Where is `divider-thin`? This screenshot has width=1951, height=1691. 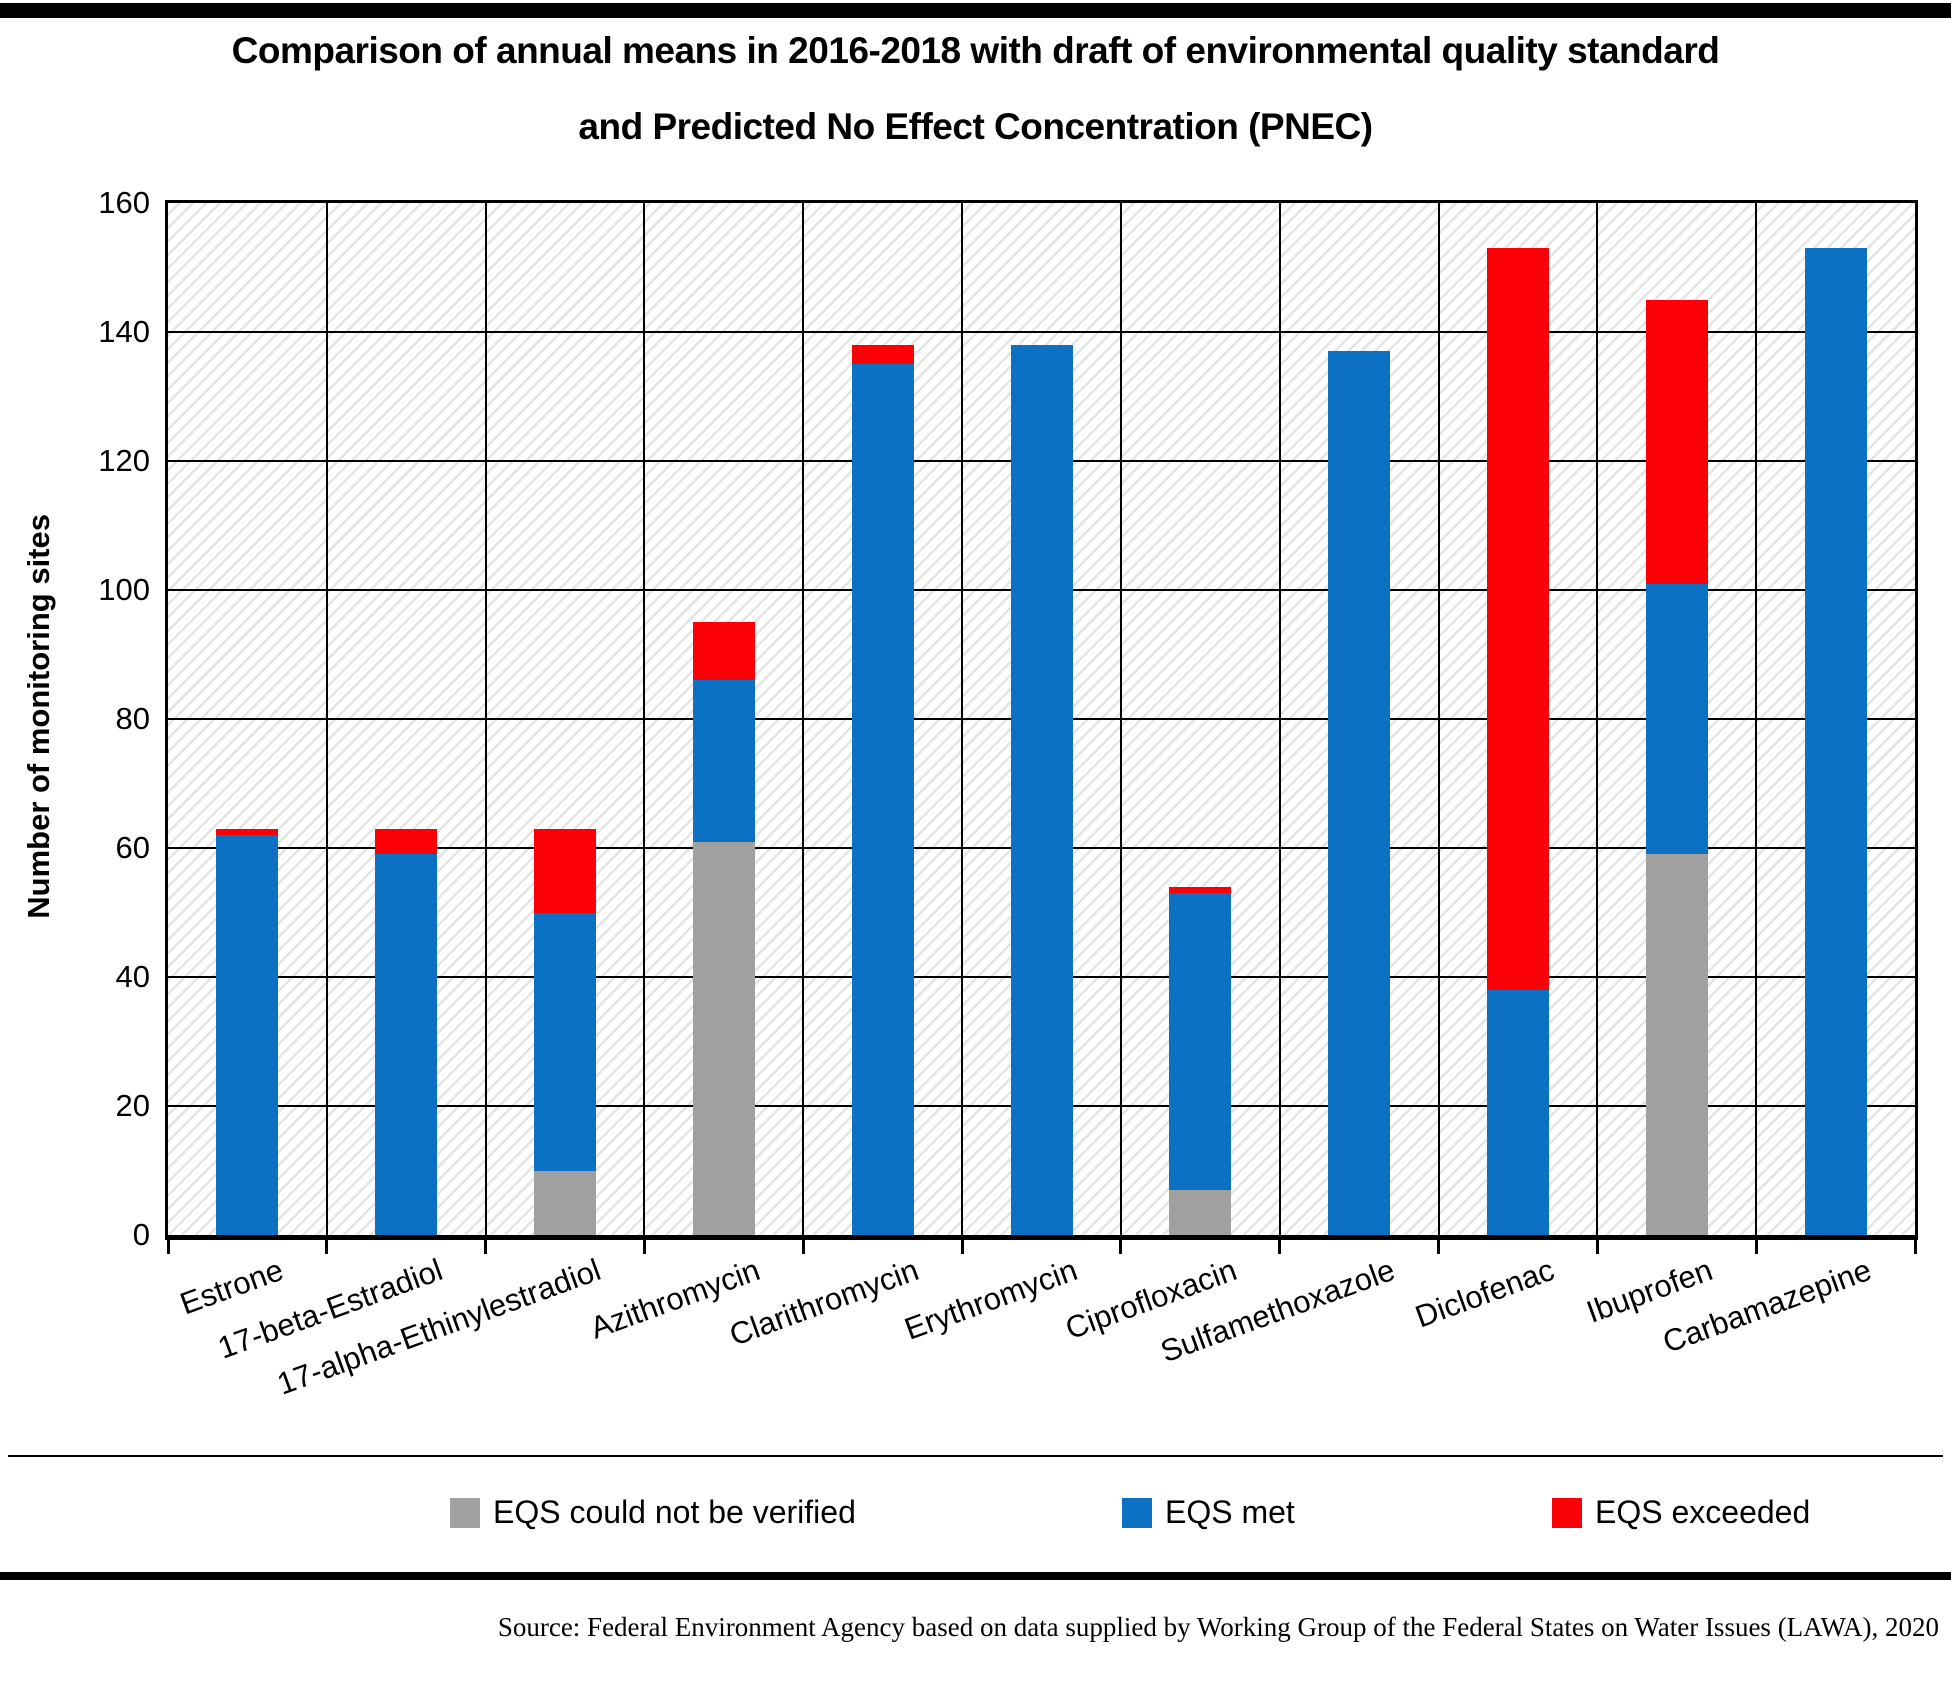 divider-thin is located at coordinates (975, 1456).